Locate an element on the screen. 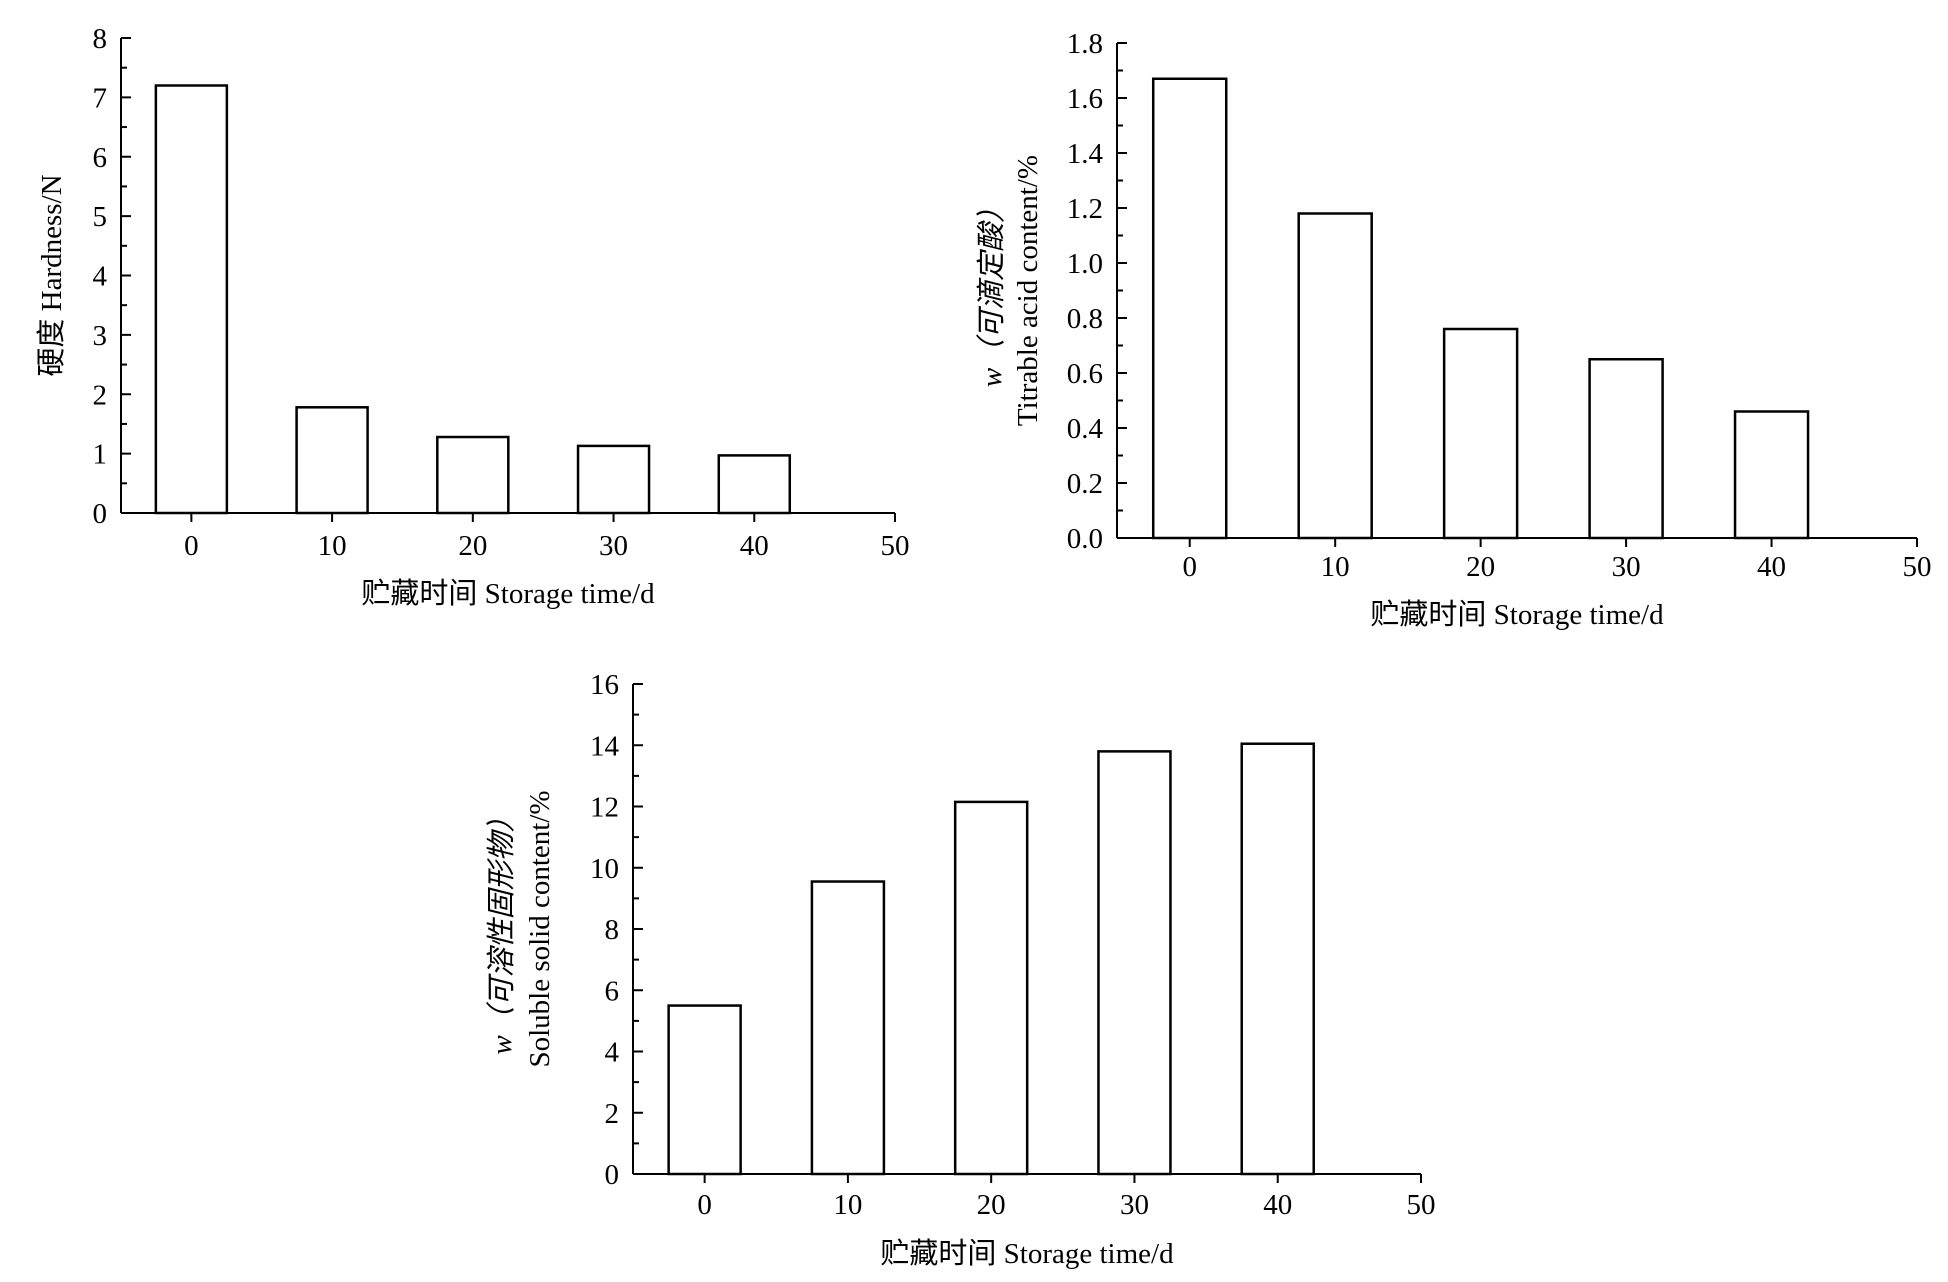 Image resolution: width=1948 pixels, height=1282 pixels. y-axis-title: w（可滴定酸） is located at coordinates (992, 290).